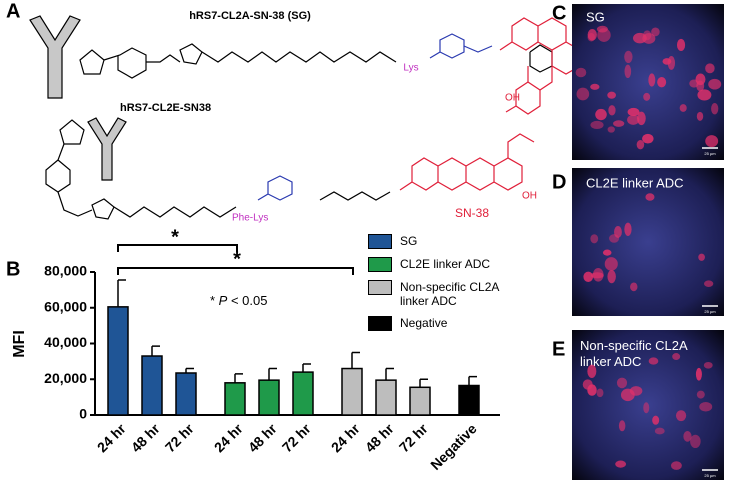 Image resolution: width=734 pixels, height=483 pixels. I want to click on legend-item: CL2E linker ADC, so click(438, 264).